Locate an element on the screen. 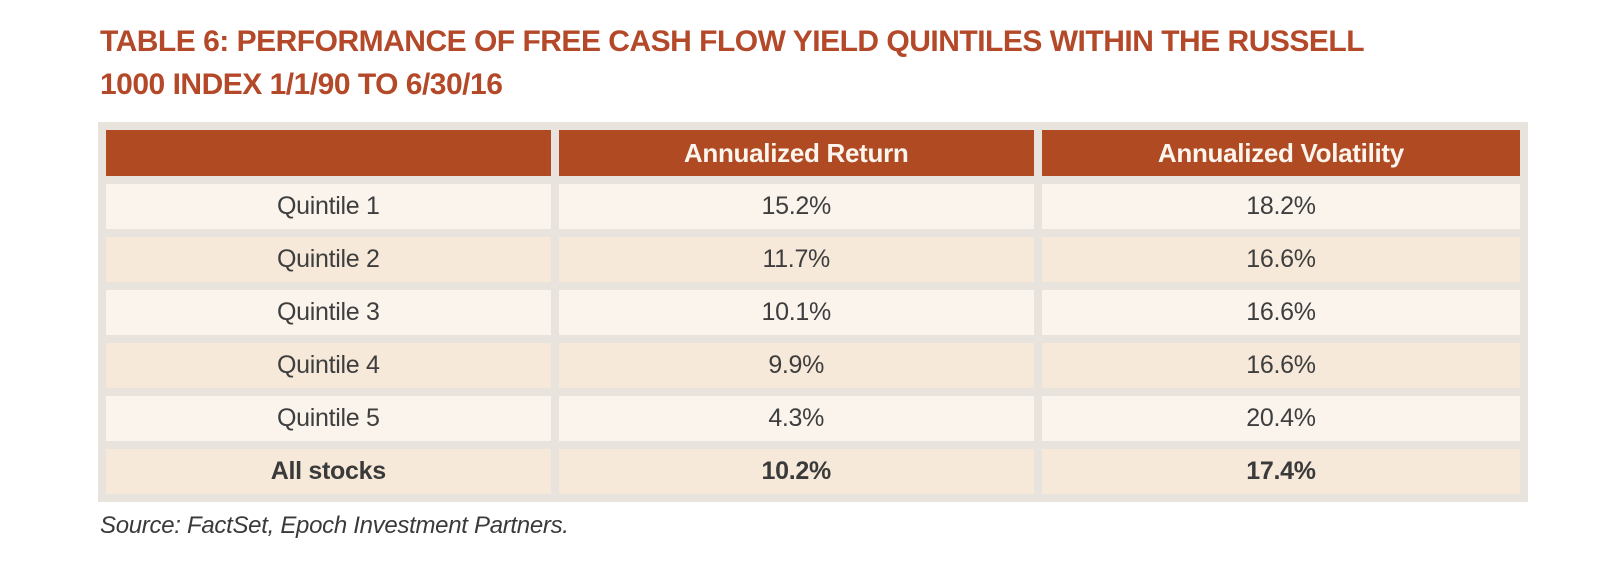  table-row-quintile-3: Quintile 3 10.1% 16.6% is located at coordinates (813, 312).